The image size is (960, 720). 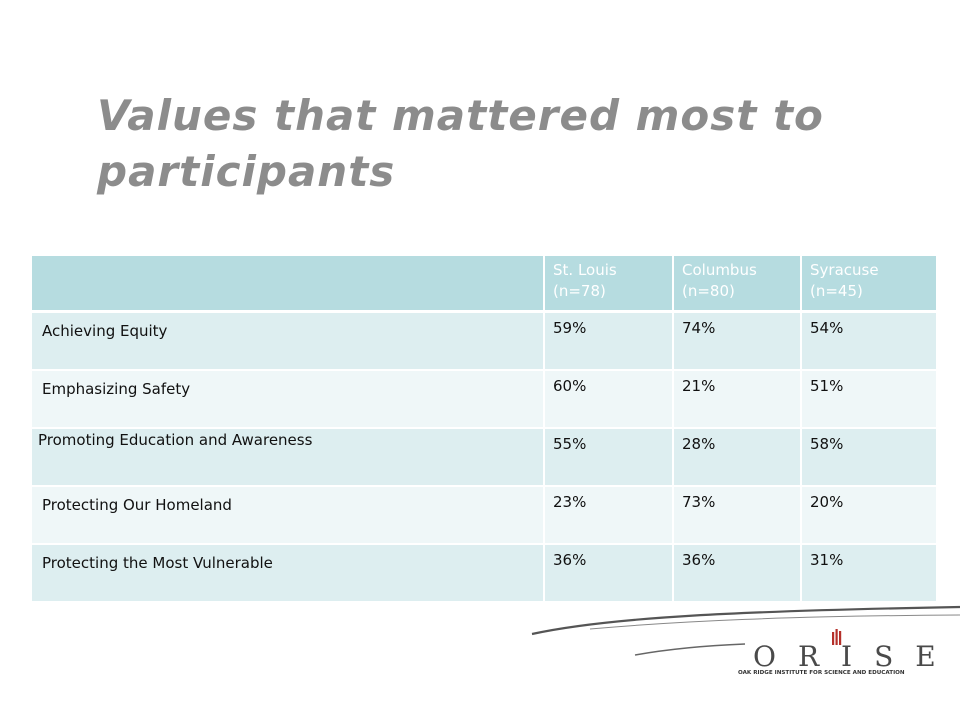 I want to click on row-label: Emphasizing Safety, so click(x=116, y=389).